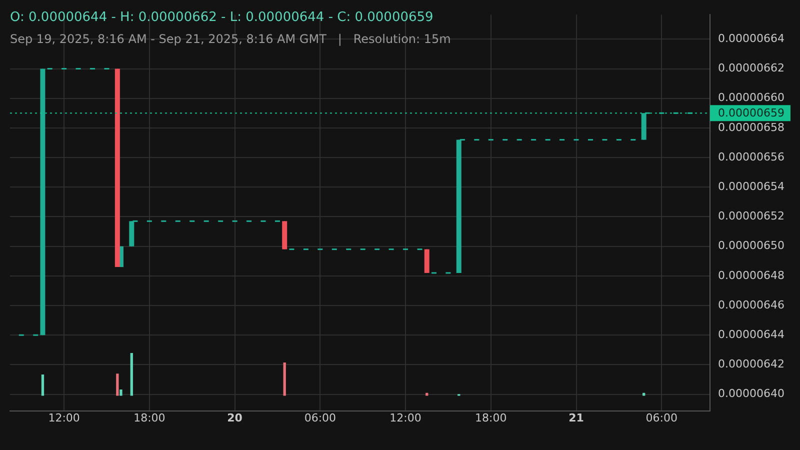 This screenshot has width=800, height=450. What do you see at coordinates (751, 186) in the screenshot?
I see `y-tick-label: 0.00000654` at bounding box center [751, 186].